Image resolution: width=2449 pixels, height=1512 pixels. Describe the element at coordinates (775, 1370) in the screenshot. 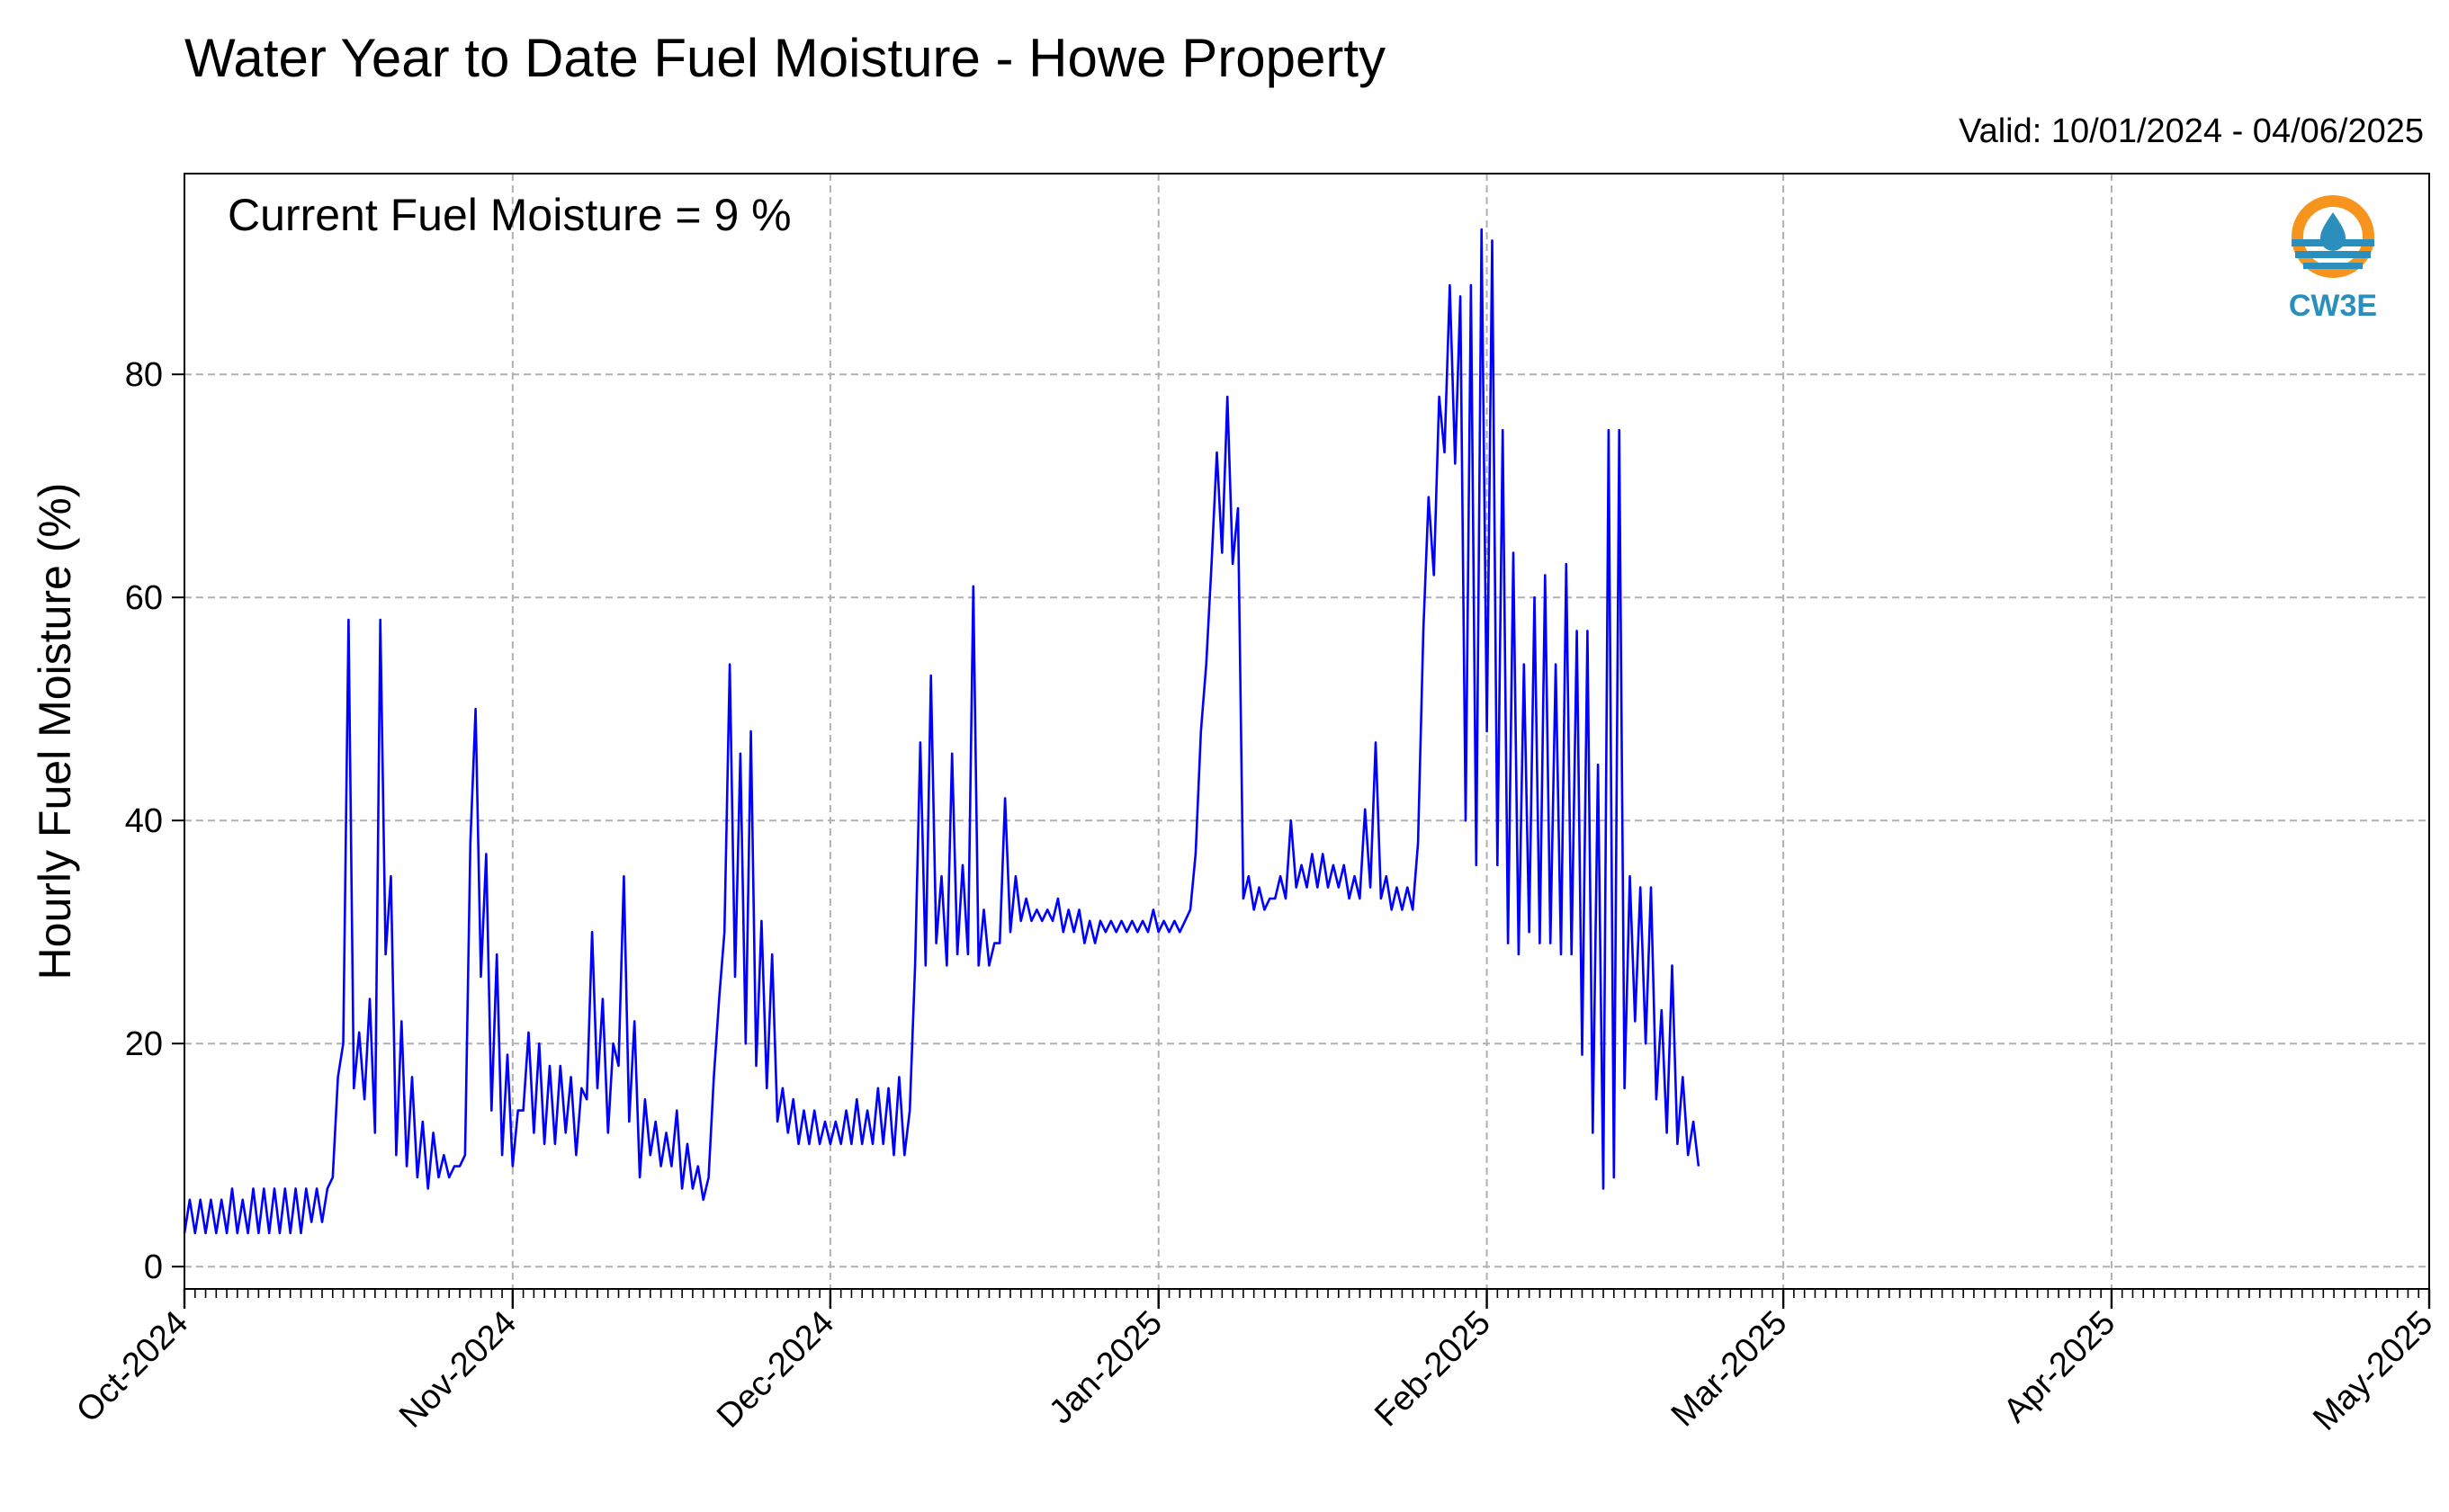

I see `x-tick-label: Dec-2024` at that location.